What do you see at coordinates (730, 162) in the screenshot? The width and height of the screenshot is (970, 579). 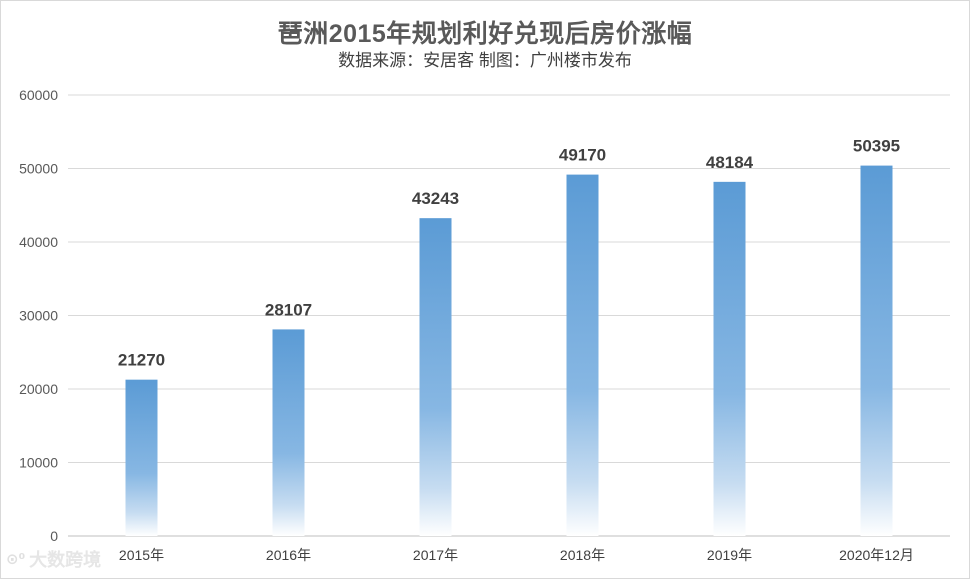 I see `data-label: 48184` at bounding box center [730, 162].